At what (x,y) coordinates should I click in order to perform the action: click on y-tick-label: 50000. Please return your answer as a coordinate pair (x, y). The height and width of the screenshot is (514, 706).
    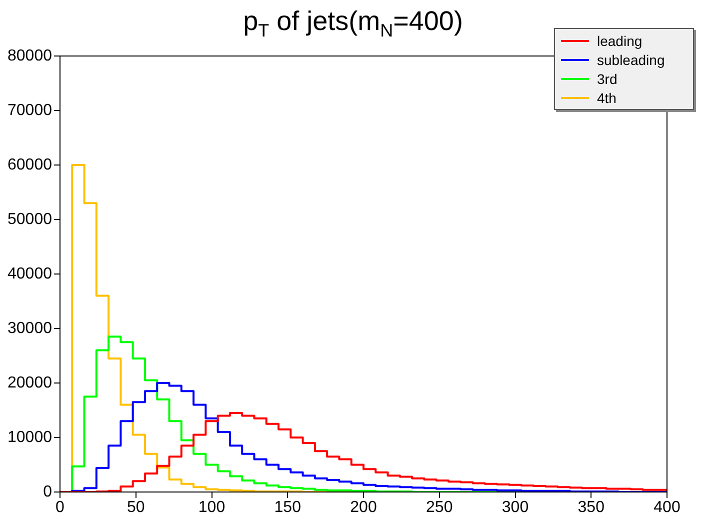
    Looking at the image, I should click on (30, 219).